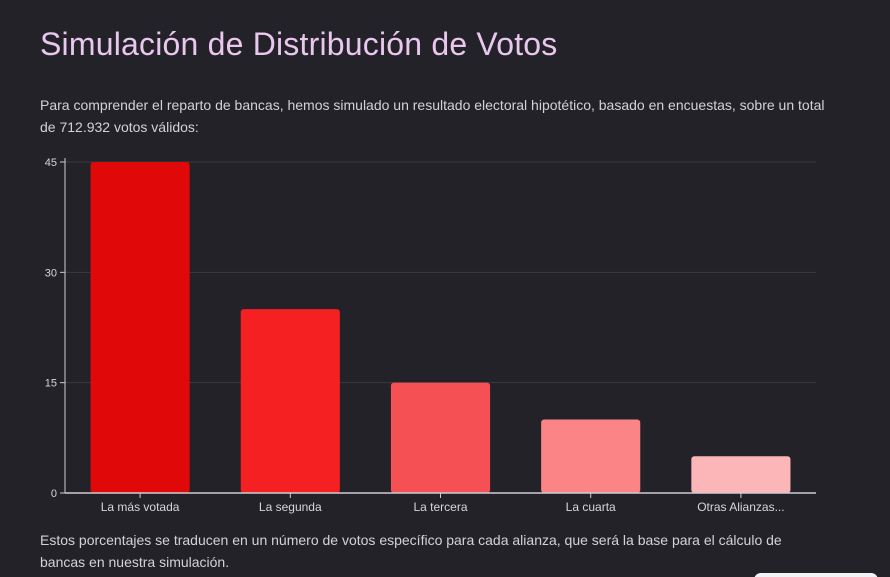 The height and width of the screenshot is (577, 890). I want to click on y-tick-label: 45, so click(51, 163).